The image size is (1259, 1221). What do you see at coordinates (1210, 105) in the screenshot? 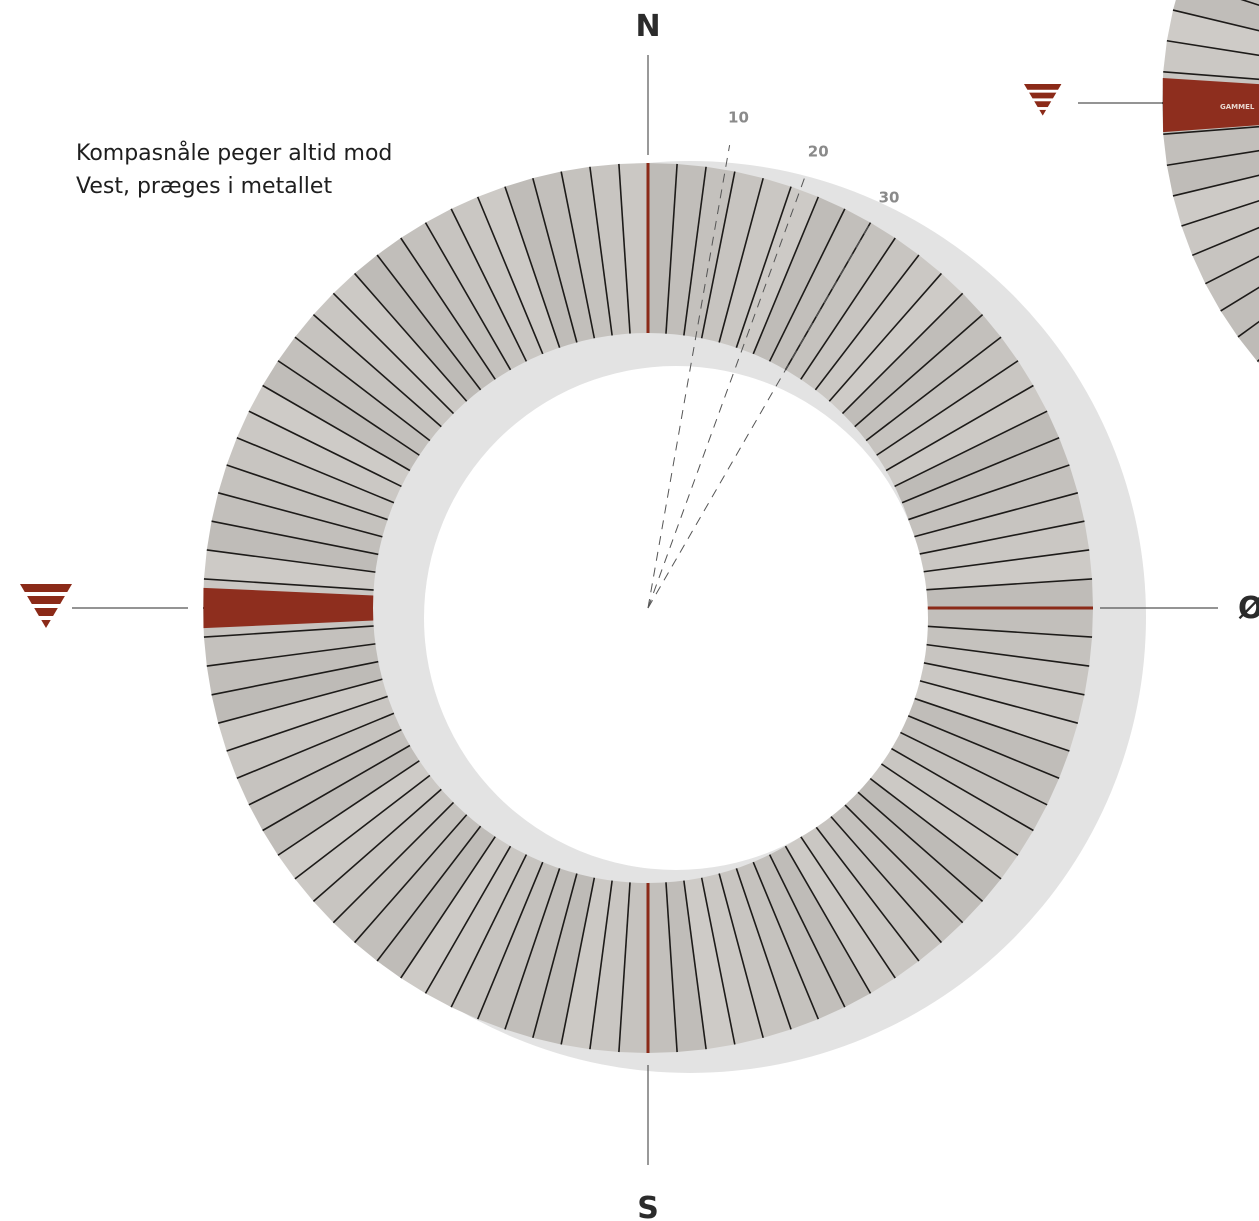
I see `west-plank` at bounding box center [1210, 105].